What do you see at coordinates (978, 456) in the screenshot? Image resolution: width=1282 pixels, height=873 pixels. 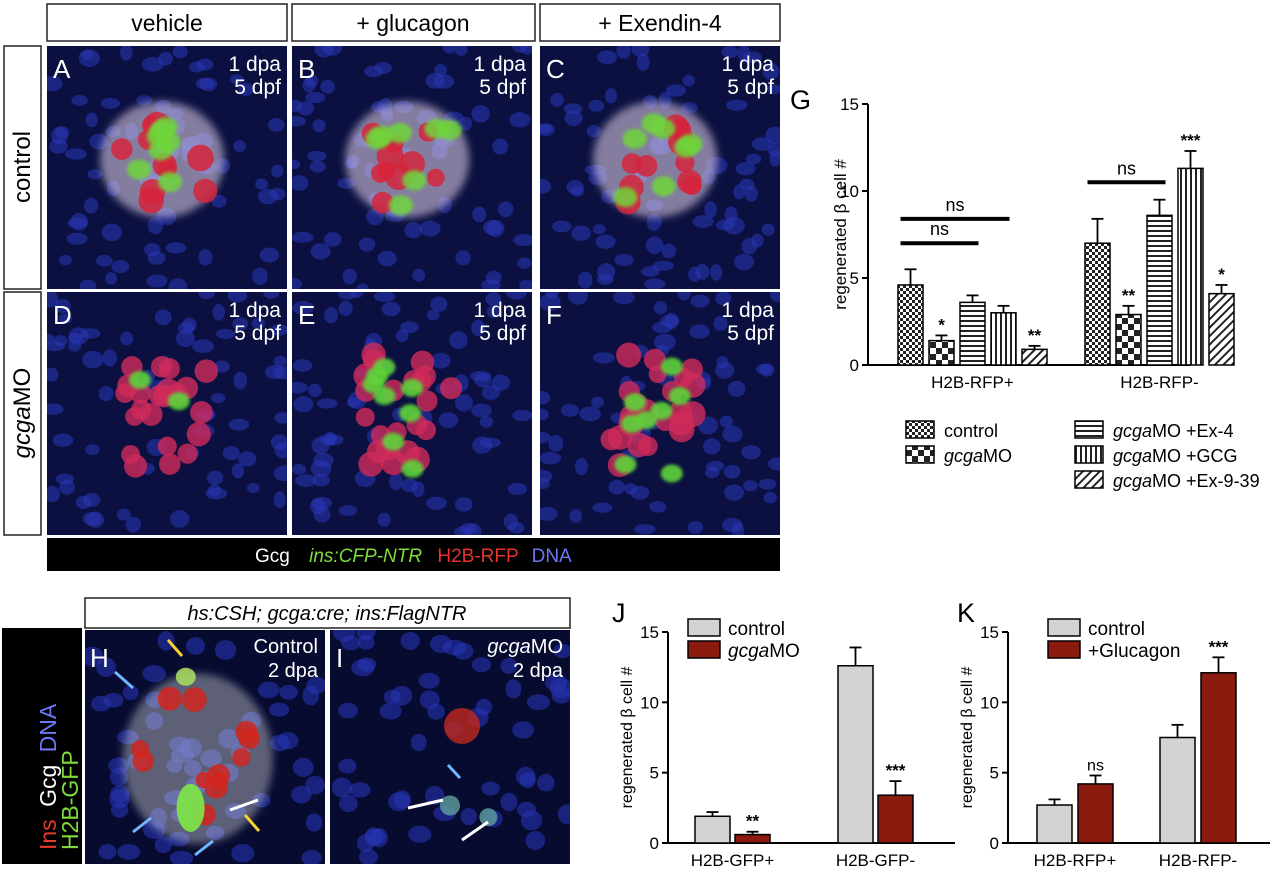 I see `legend-label: gcgaMO` at bounding box center [978, 456].